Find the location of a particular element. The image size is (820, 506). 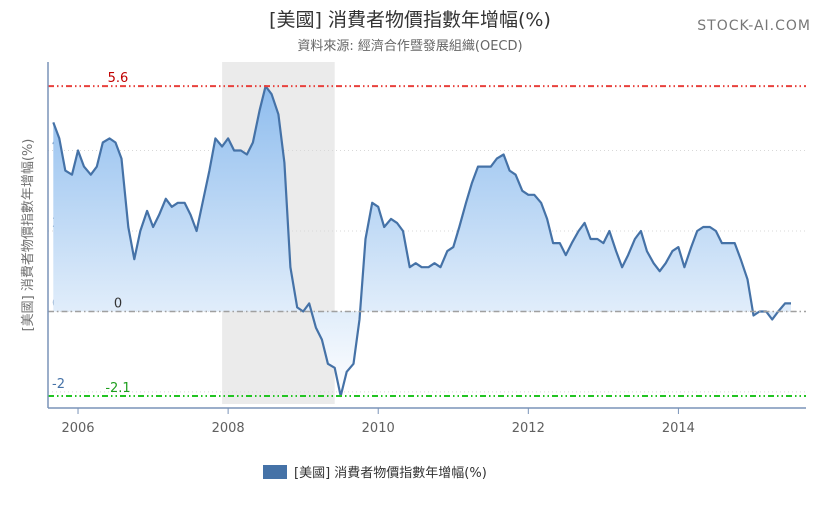

legend-swatch is located at coordinates (275, 472).